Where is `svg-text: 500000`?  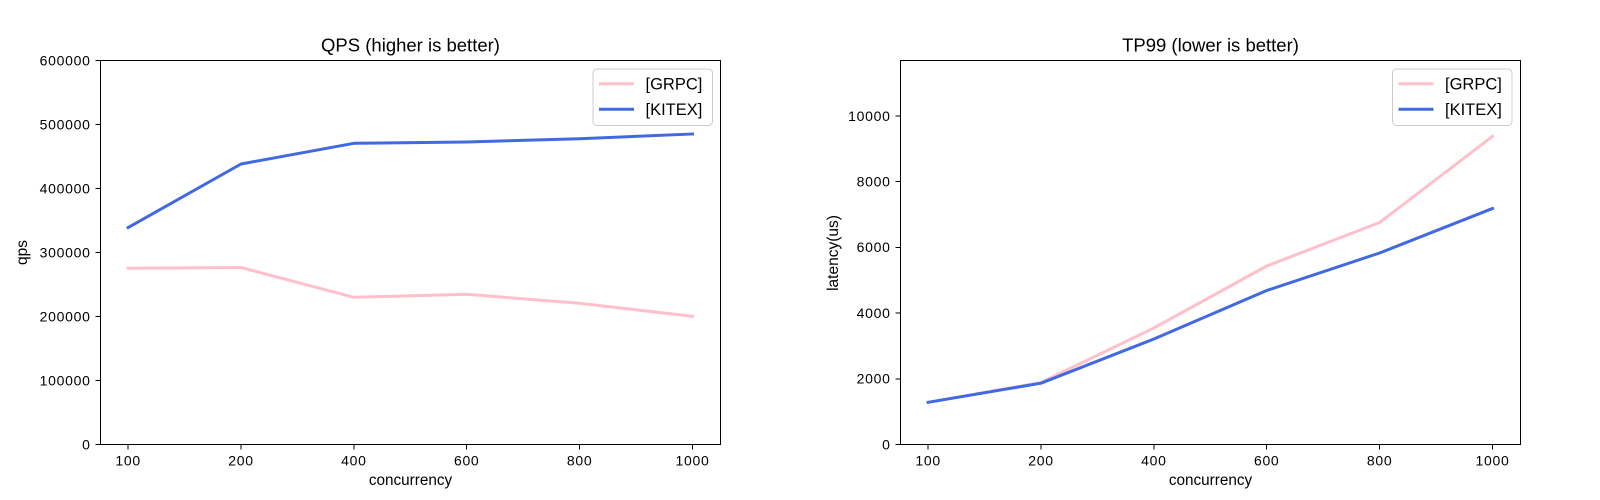
svg-text: 500000 is located at coordinates (65, 124).